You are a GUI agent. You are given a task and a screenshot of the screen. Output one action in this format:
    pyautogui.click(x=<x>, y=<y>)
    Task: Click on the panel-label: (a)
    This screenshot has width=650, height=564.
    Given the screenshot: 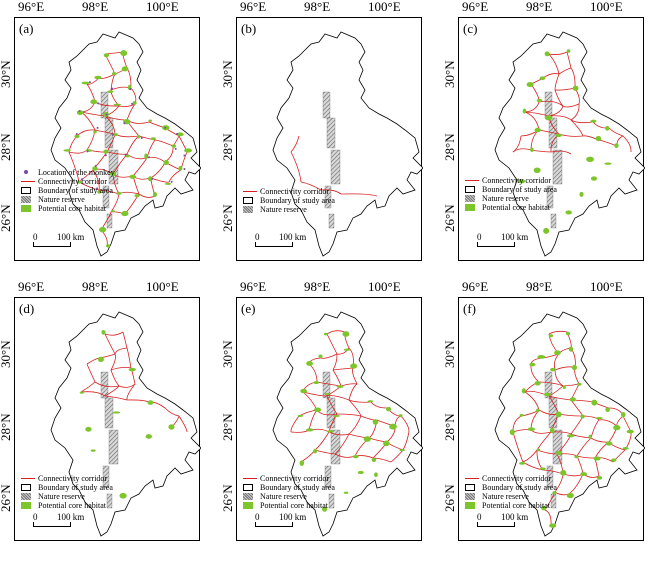 What is the action you would take?
    pyautogui.click(x=26, y=28)
    